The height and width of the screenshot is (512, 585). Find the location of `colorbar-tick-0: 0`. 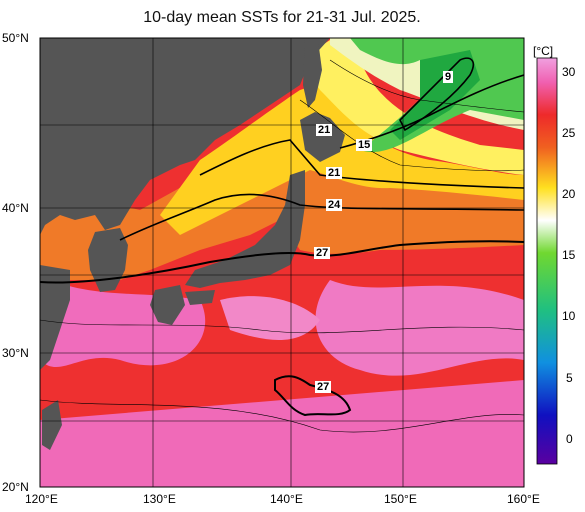

colorbar-tick-0: 0 is located at coordinates (569, 439).